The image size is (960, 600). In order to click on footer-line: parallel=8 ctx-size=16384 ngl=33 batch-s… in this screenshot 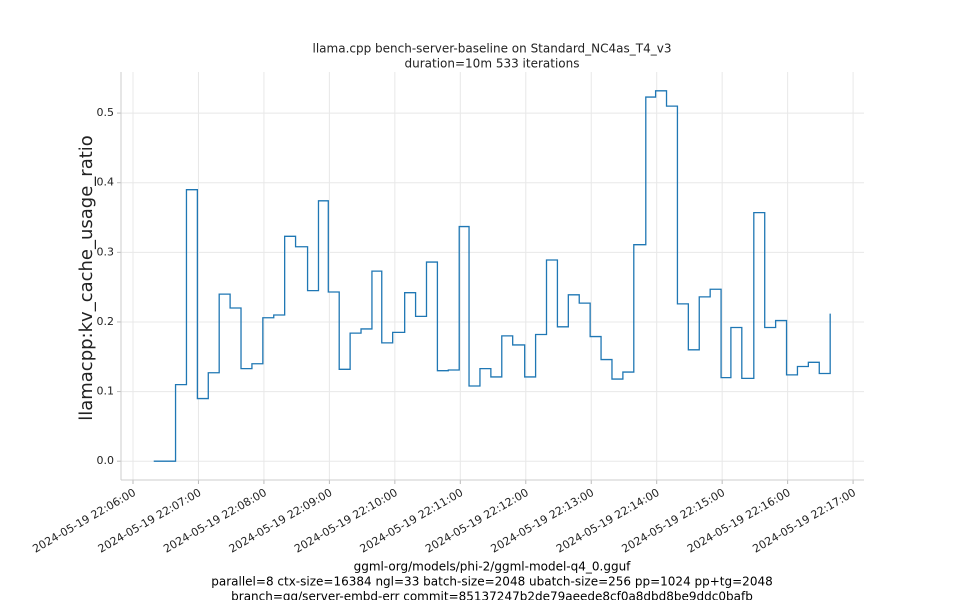, I will do `click(491, 582)`.